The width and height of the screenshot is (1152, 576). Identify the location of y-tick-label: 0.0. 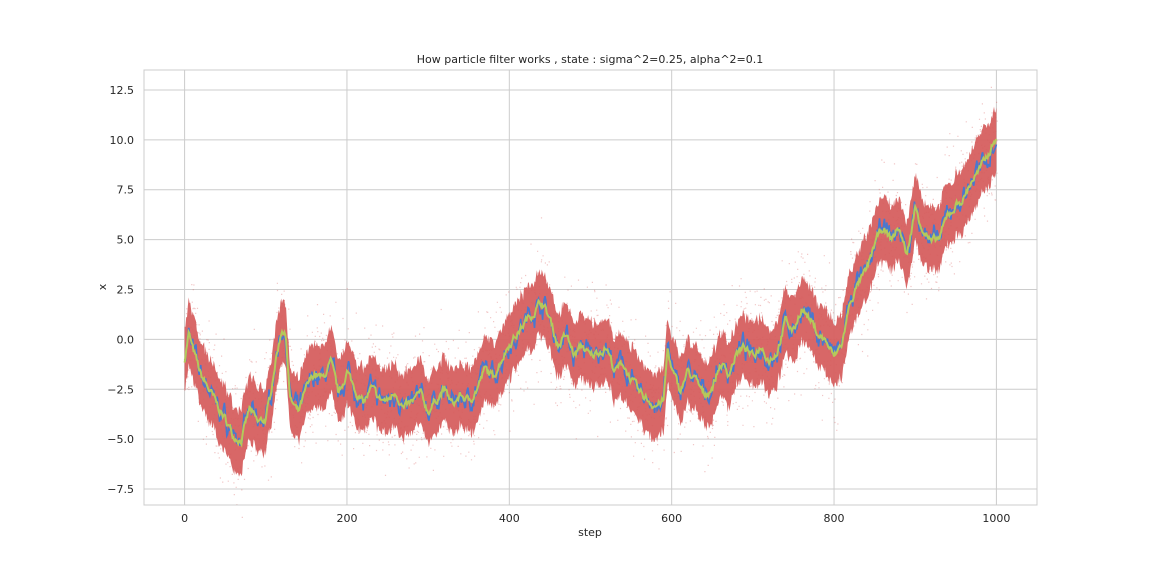
(126, 339).